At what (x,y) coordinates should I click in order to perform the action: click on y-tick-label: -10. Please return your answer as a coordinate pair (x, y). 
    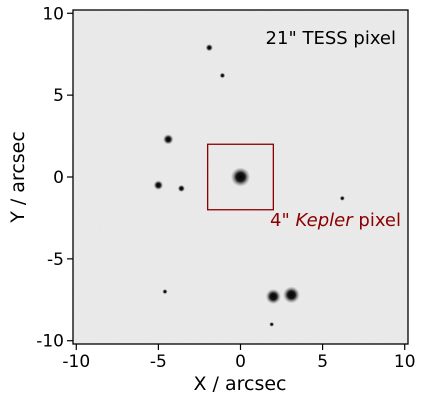
    Looking at the image, I should click on (50, 342).